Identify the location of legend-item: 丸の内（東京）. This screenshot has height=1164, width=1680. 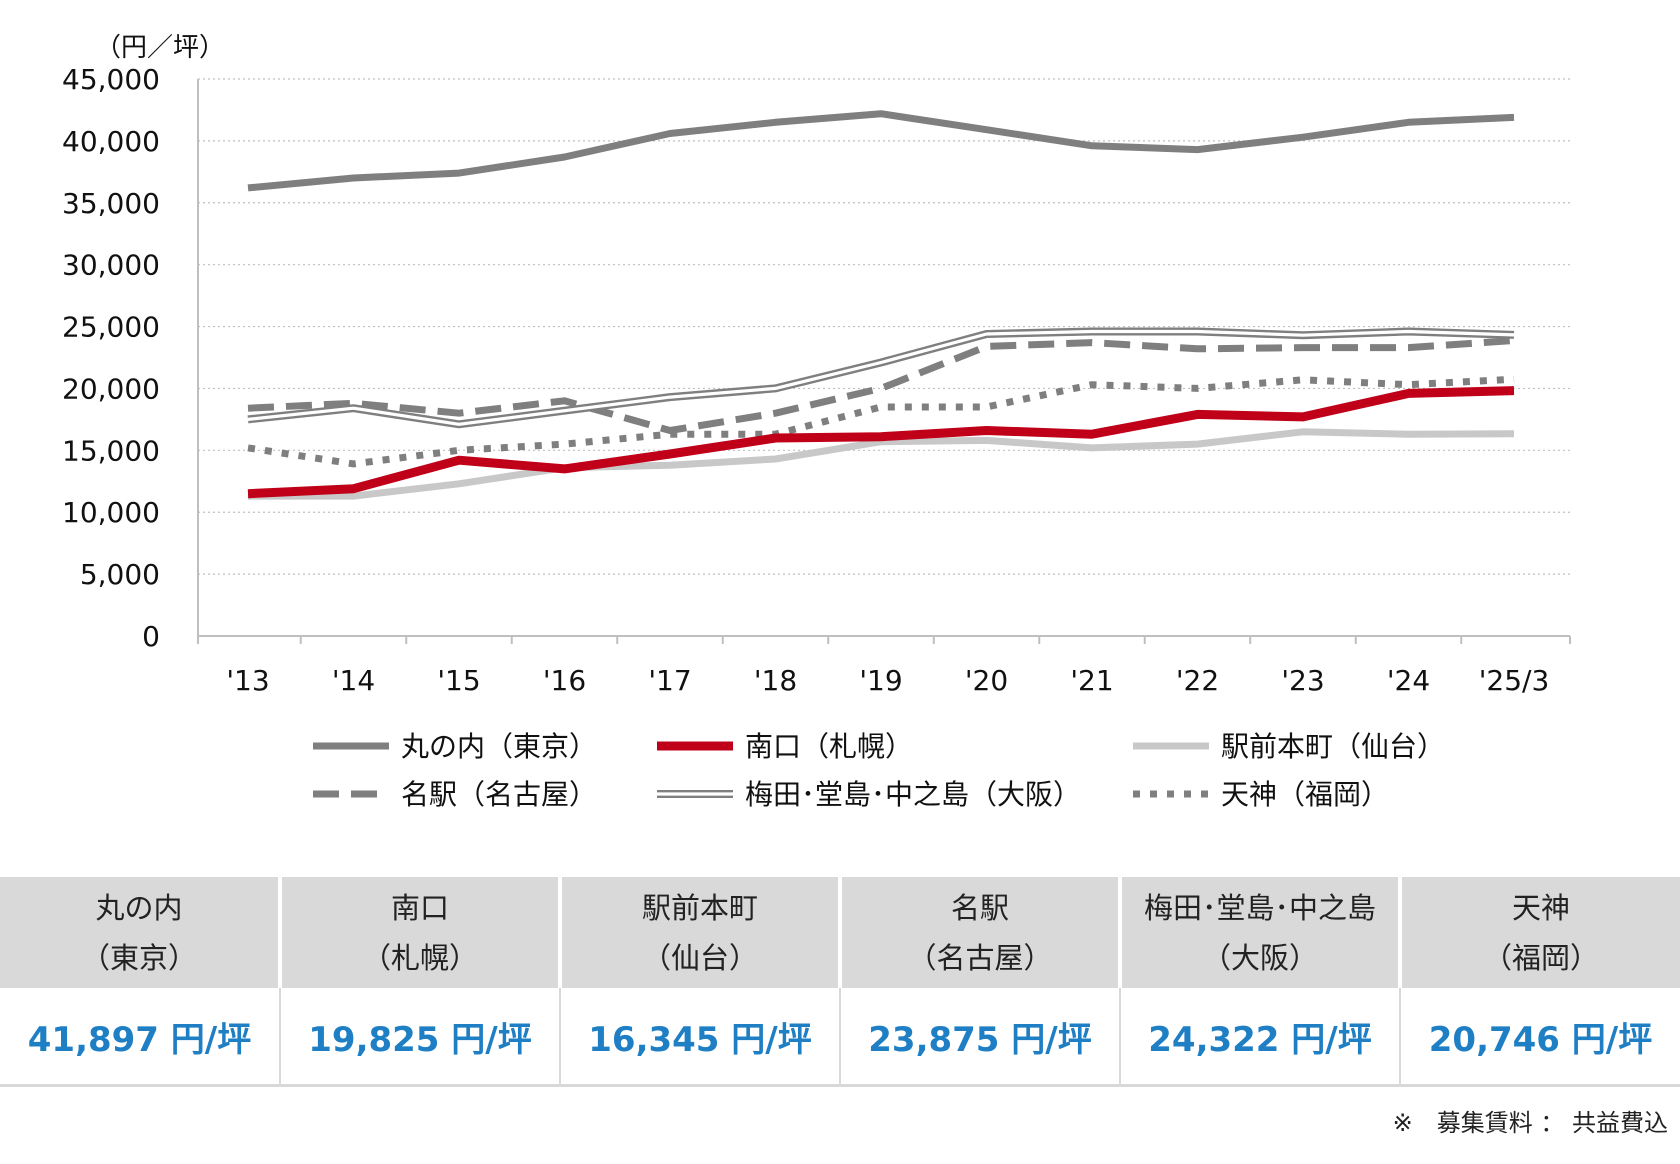
(455, 746).